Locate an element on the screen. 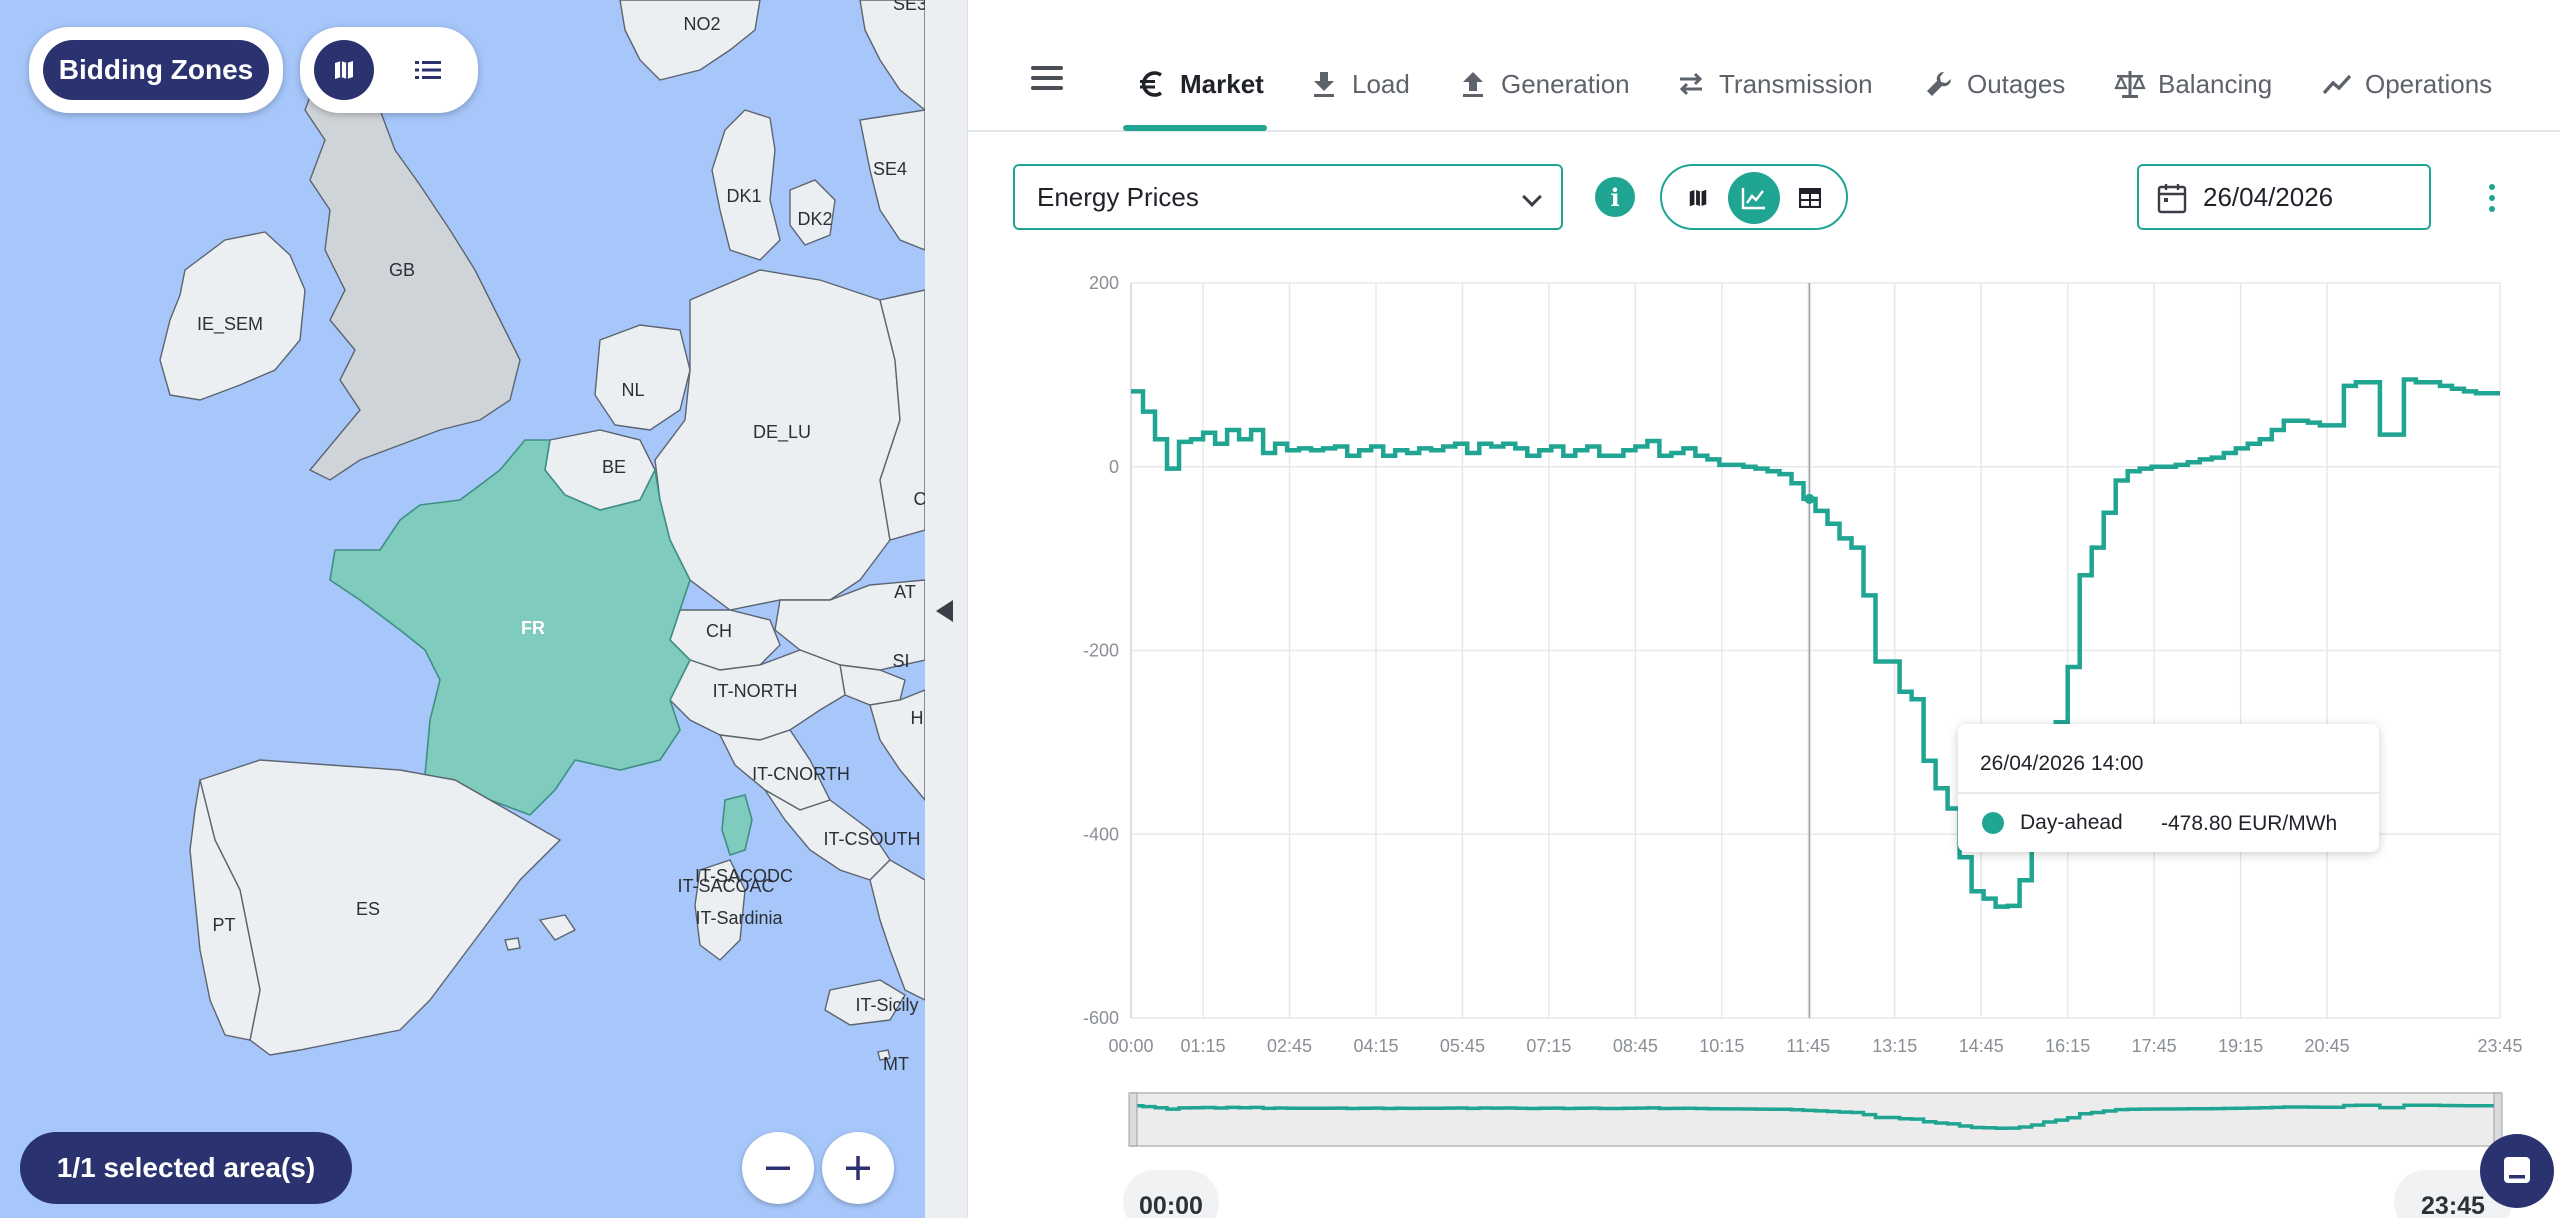 The height and width of the screenshot is (1218, 2560). info-icon: i is located at coordinates (1615, 197).